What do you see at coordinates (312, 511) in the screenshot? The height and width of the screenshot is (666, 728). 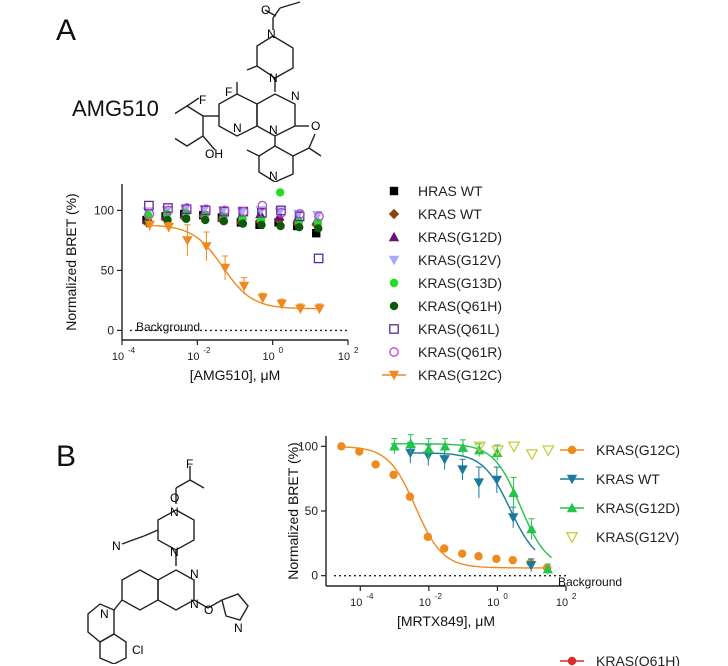 I see `y-tick-label: 50` at bounding box center [312, 511].